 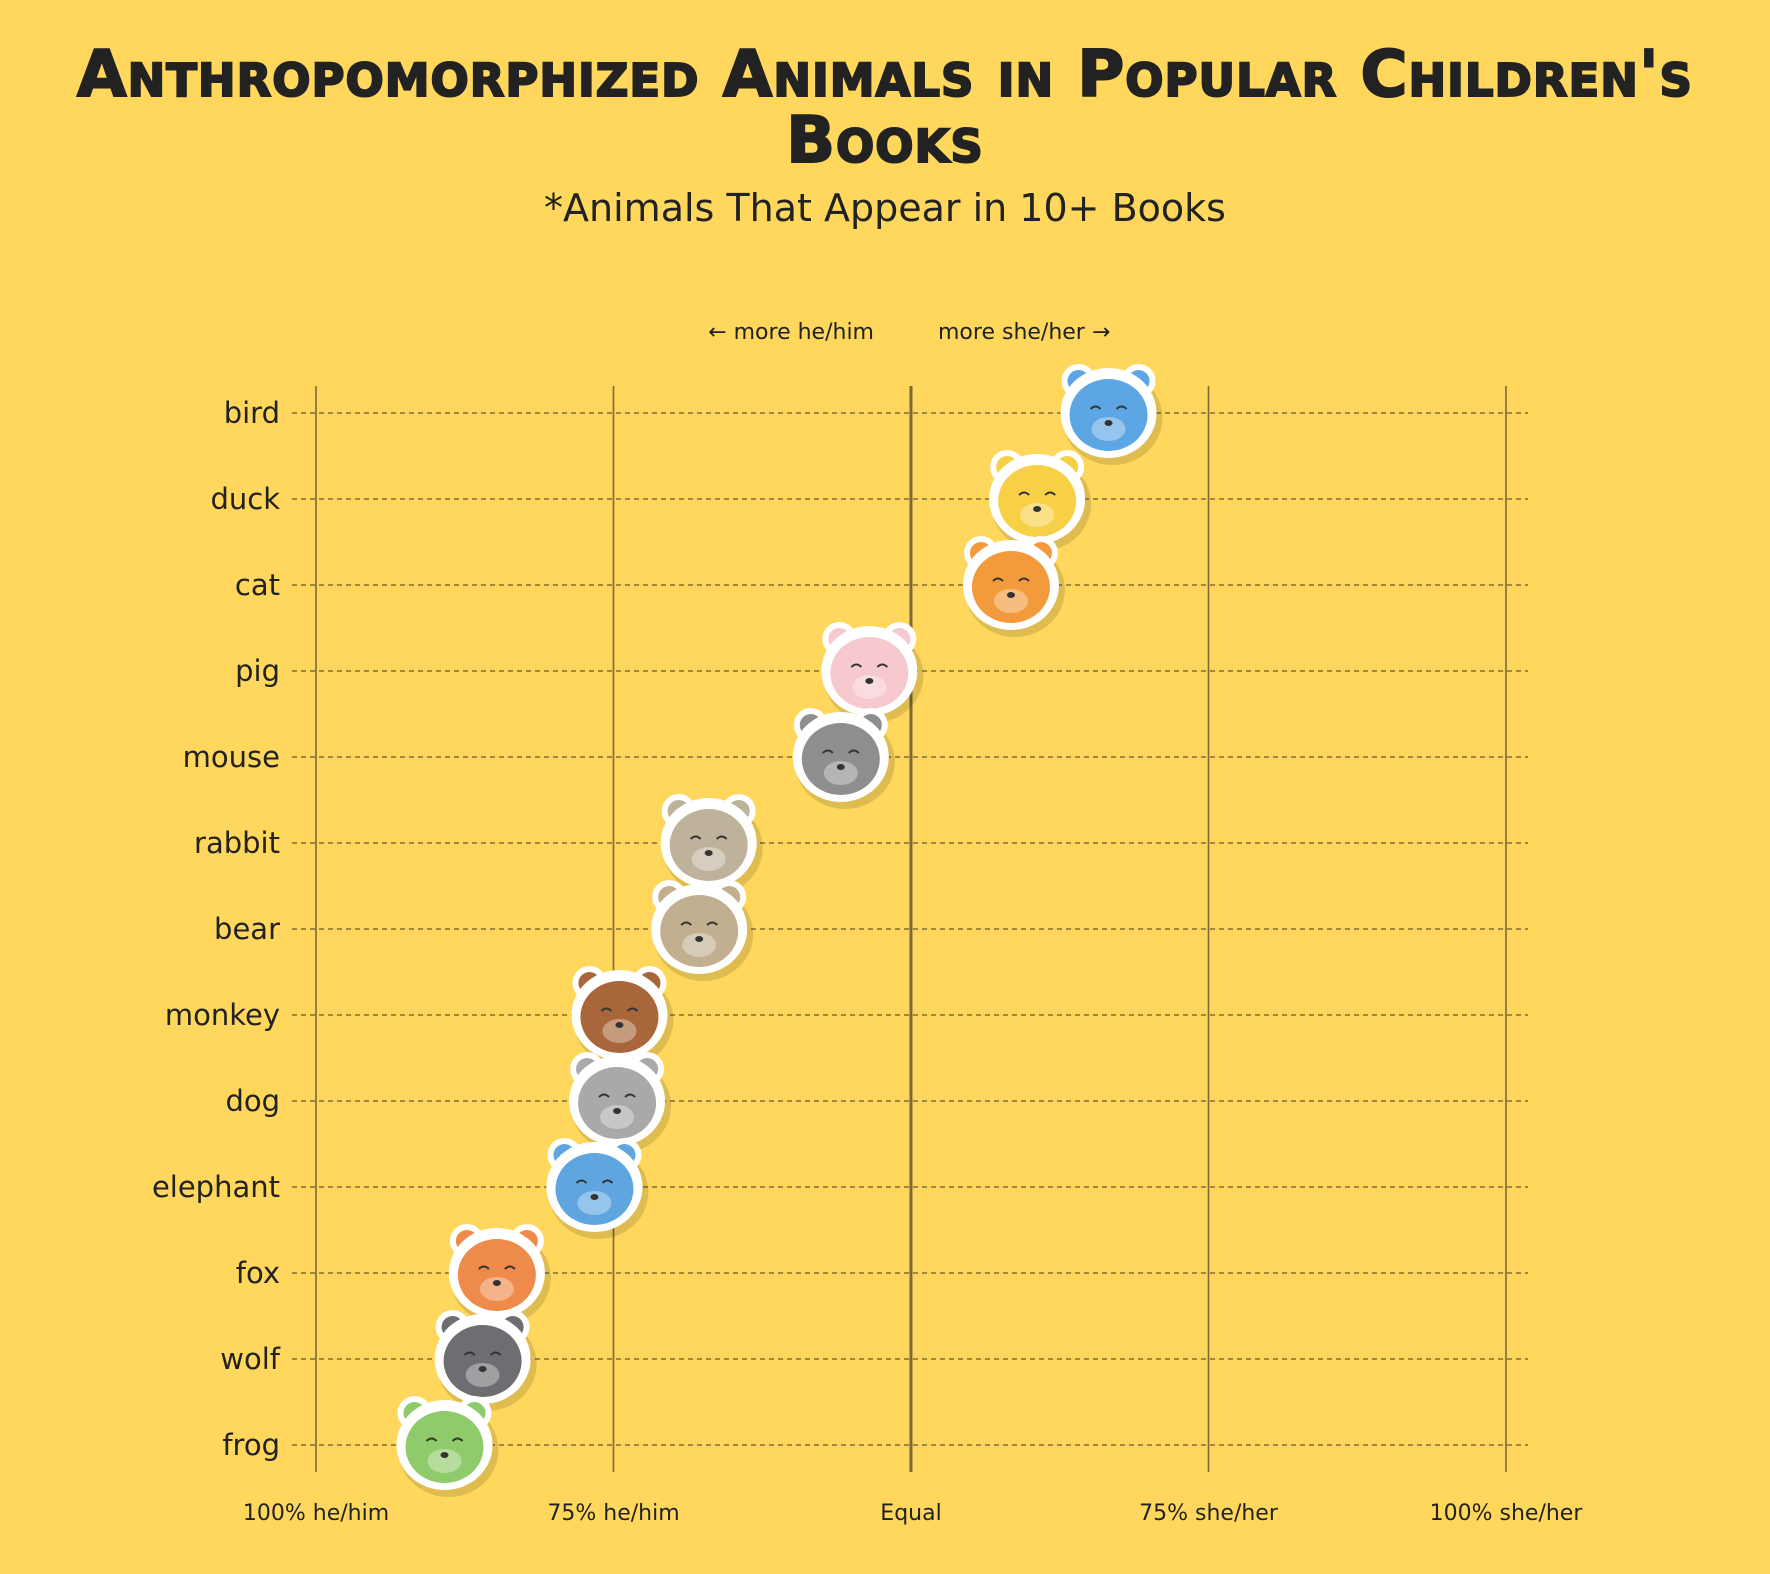 What do you see at coordinates (316, 1513) in the screenshot?
I see `x-tick-label: 100% he/him` at bounding box center [316, 1513].